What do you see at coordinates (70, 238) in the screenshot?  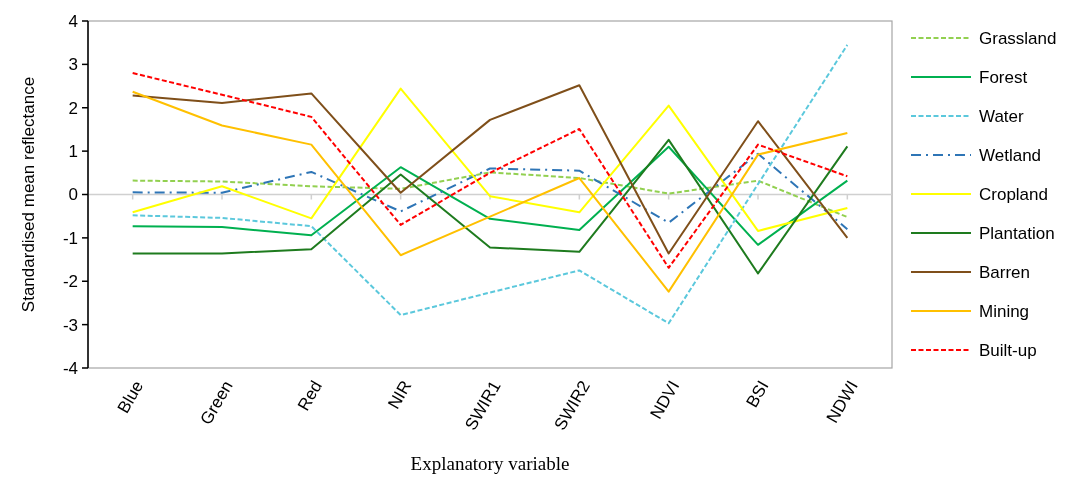 I see `y-tick-label: -1` at bounding box center [70, 238].